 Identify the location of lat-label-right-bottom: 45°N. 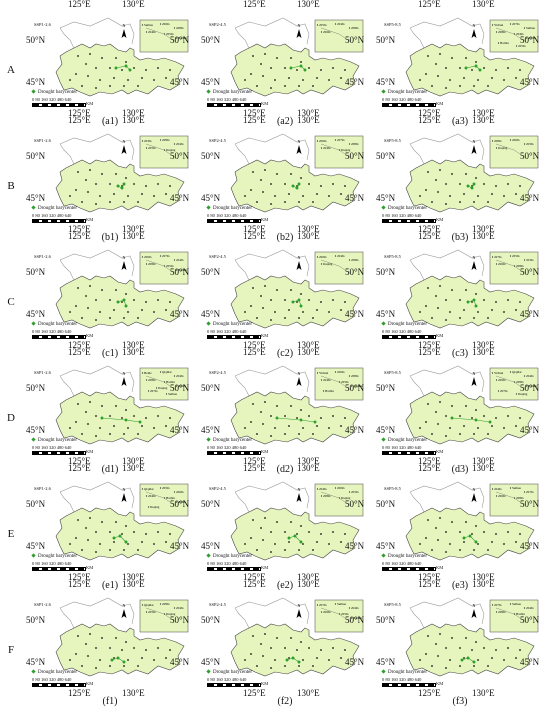
(355, 662).